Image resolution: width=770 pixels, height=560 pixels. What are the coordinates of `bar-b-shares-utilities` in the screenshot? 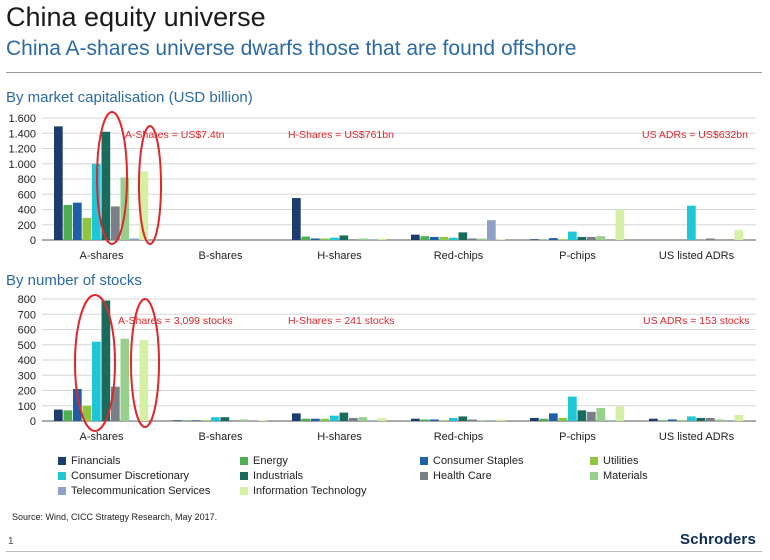 It's located at (206, 420).